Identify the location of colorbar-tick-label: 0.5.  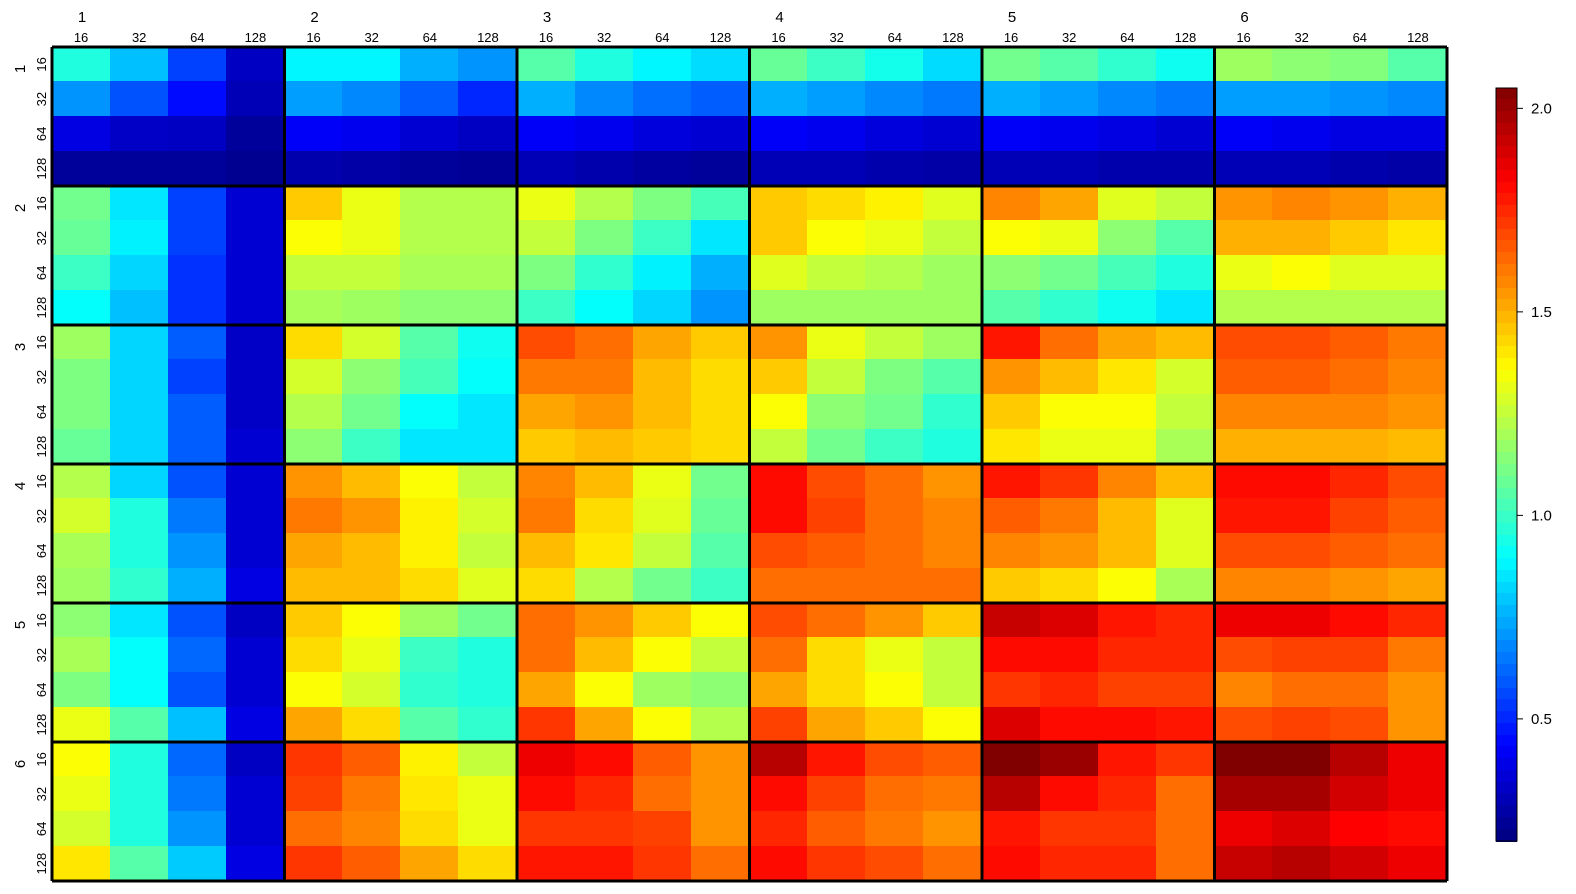
(1541, 719).